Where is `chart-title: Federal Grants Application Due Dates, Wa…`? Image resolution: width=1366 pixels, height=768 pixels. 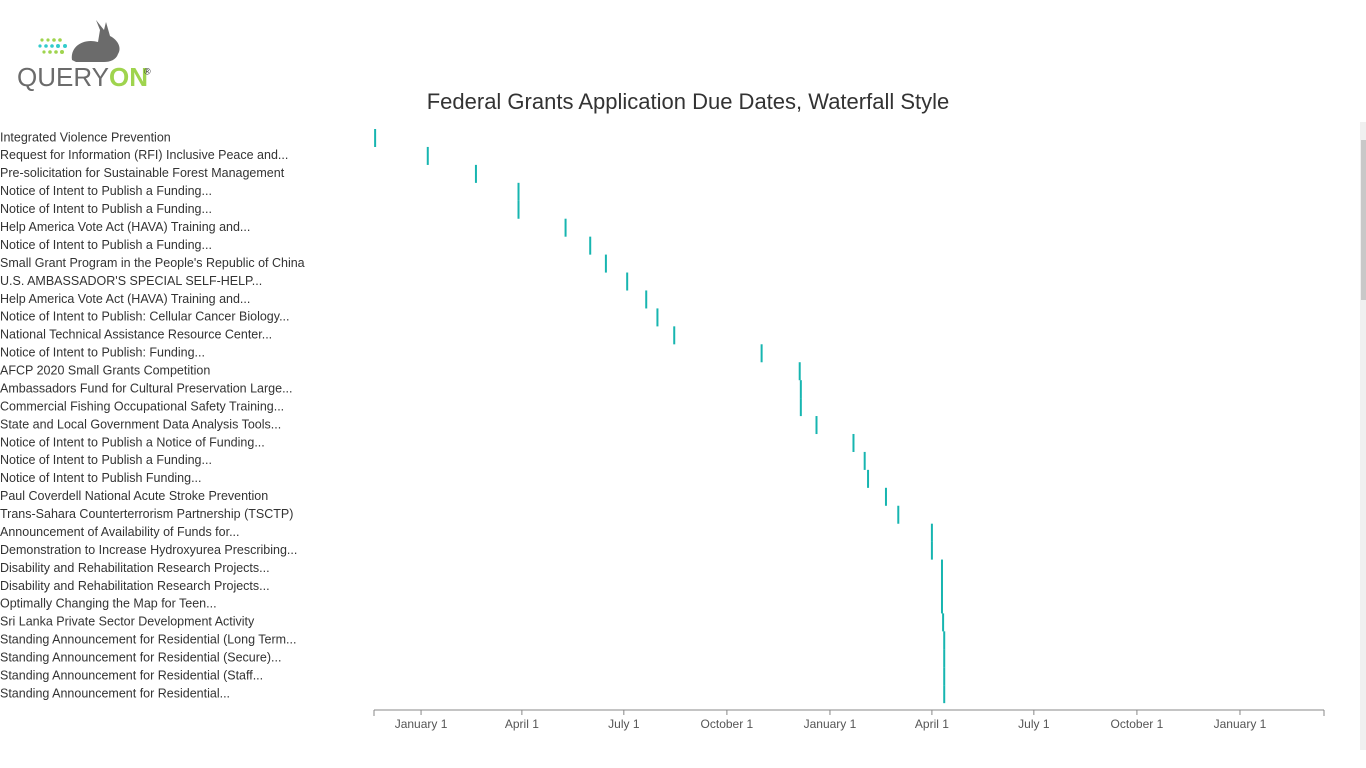 chart-title: Federal Grants Application Due Dates, Wa… is located at coordinates (688, 101).